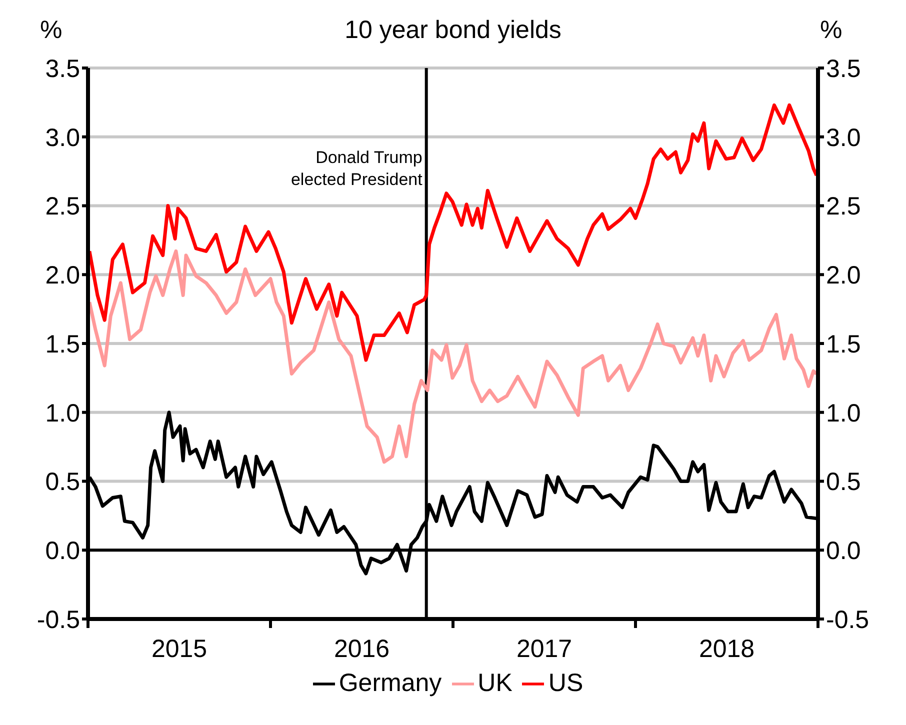 This screenshot has height=725, width=906. I want to click on y2-tick-label: 0.5, so click(843, 482).